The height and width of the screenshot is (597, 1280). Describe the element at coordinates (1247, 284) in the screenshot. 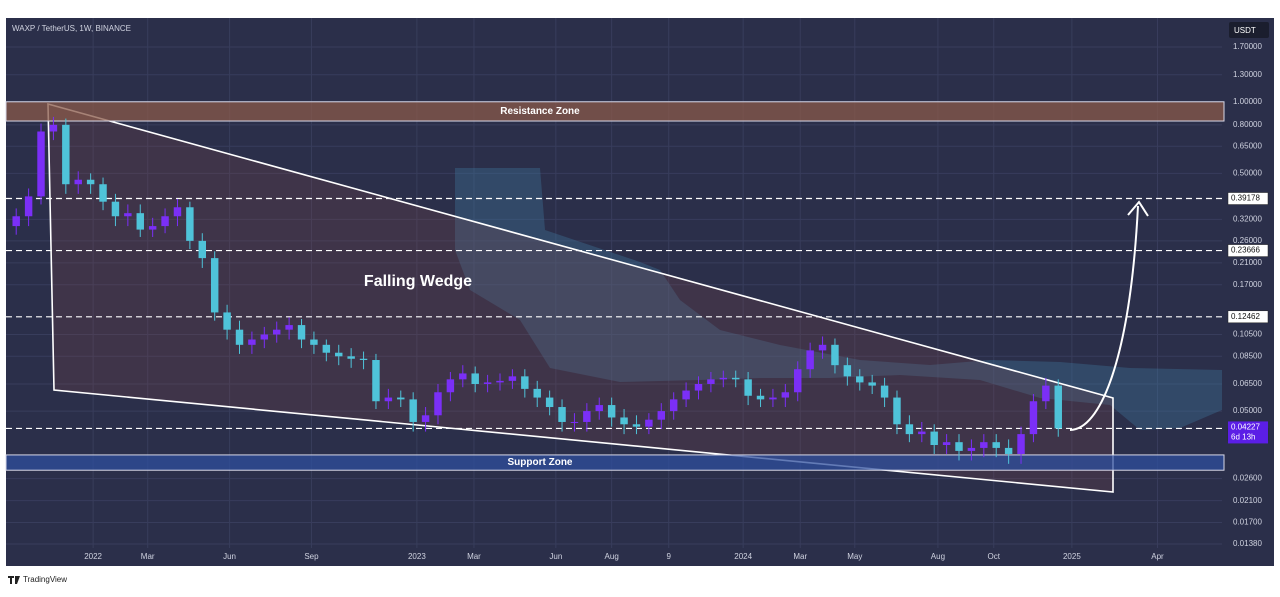

I see `y-tick-label: 0.17000` at that location.